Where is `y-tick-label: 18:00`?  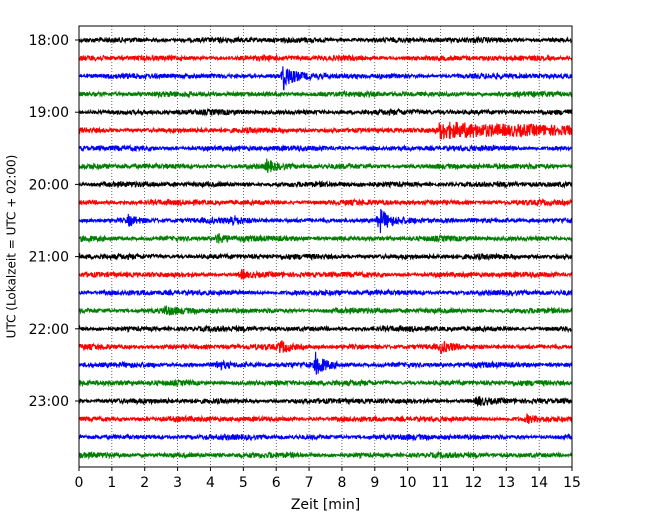 y-tick-label: 18:00 is located at coordinates (49, 41).